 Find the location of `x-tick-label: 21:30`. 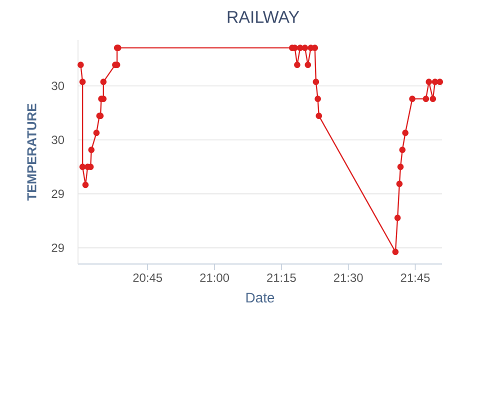

x-tick-label: 21:30 is located at coordinates (348, 278).